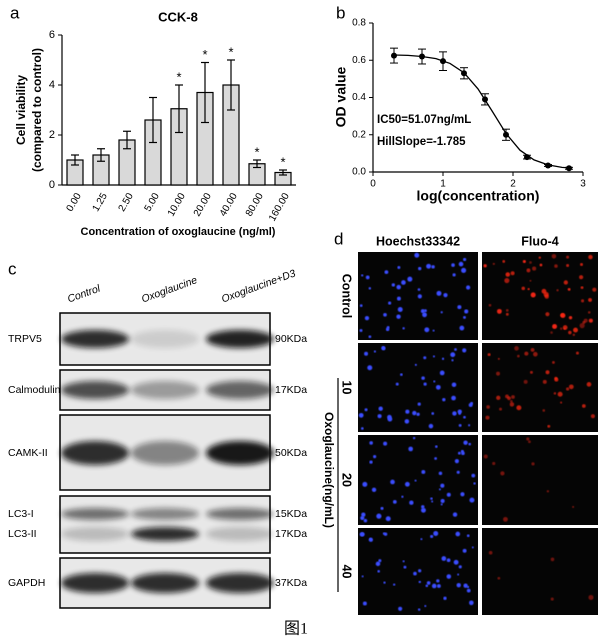  Describe the element at coordinates (513, 184) in the screenshot. I see `x-tick-label: 2` at that location.